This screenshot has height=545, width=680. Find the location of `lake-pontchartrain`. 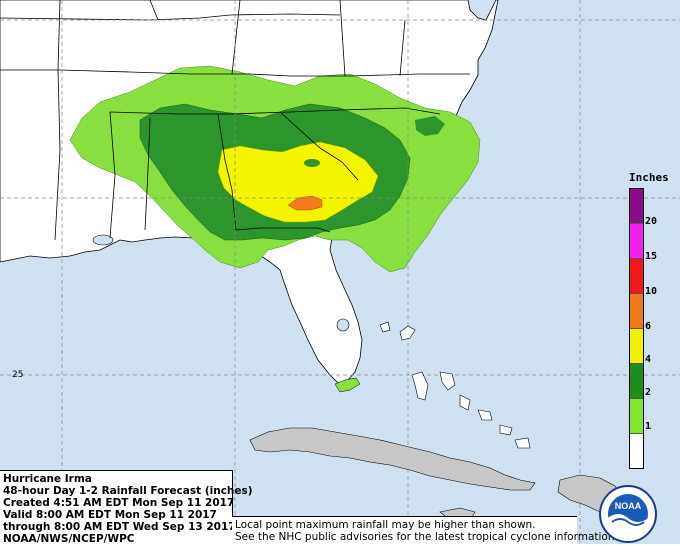

lake-pontchartrain is located at coordinates (103, 240).